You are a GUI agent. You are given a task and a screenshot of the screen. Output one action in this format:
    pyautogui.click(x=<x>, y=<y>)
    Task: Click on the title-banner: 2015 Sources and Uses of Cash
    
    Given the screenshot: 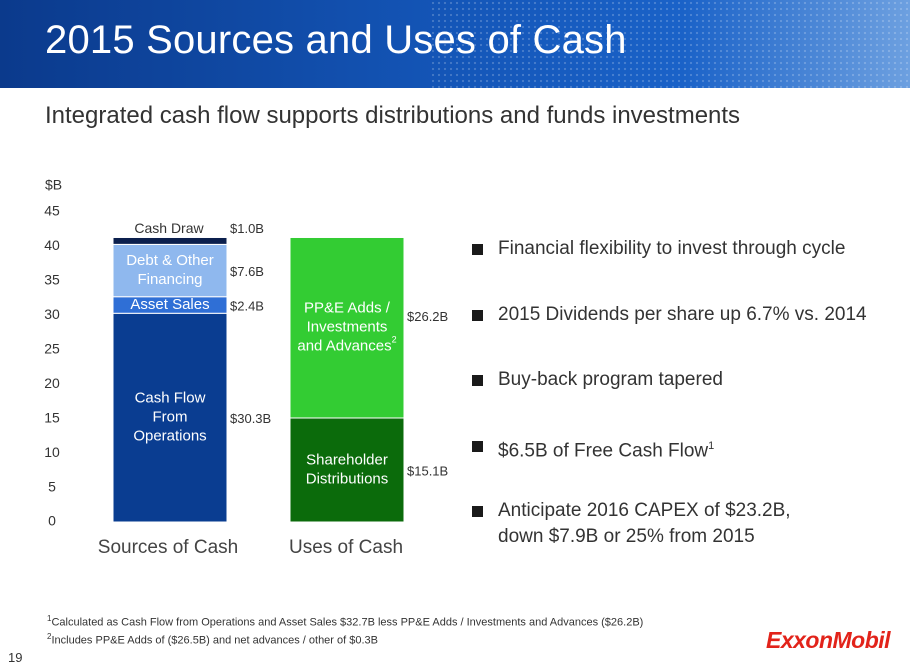 What is the action you would take?
    pyautogui.click(x=455, y=44)
    